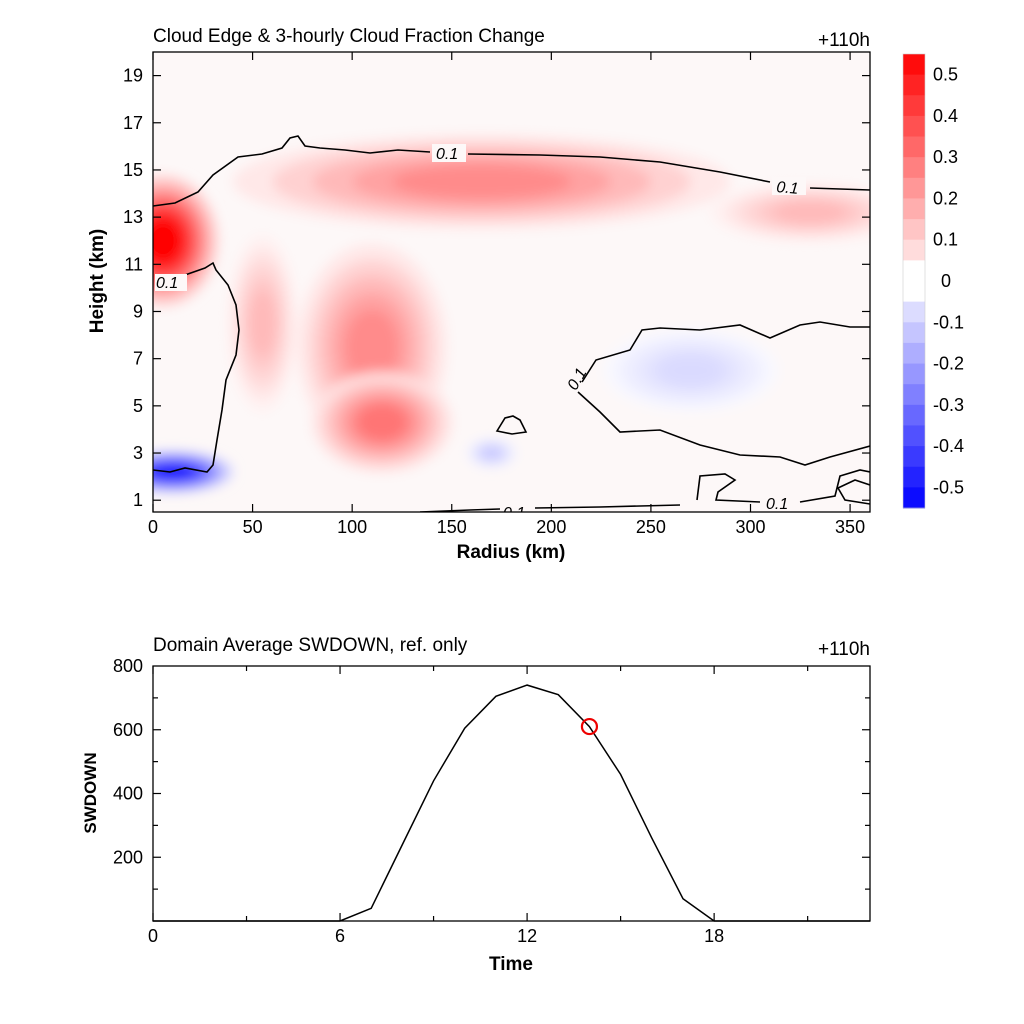  I want to click on x-tick-label: 50, so click(253, 527).